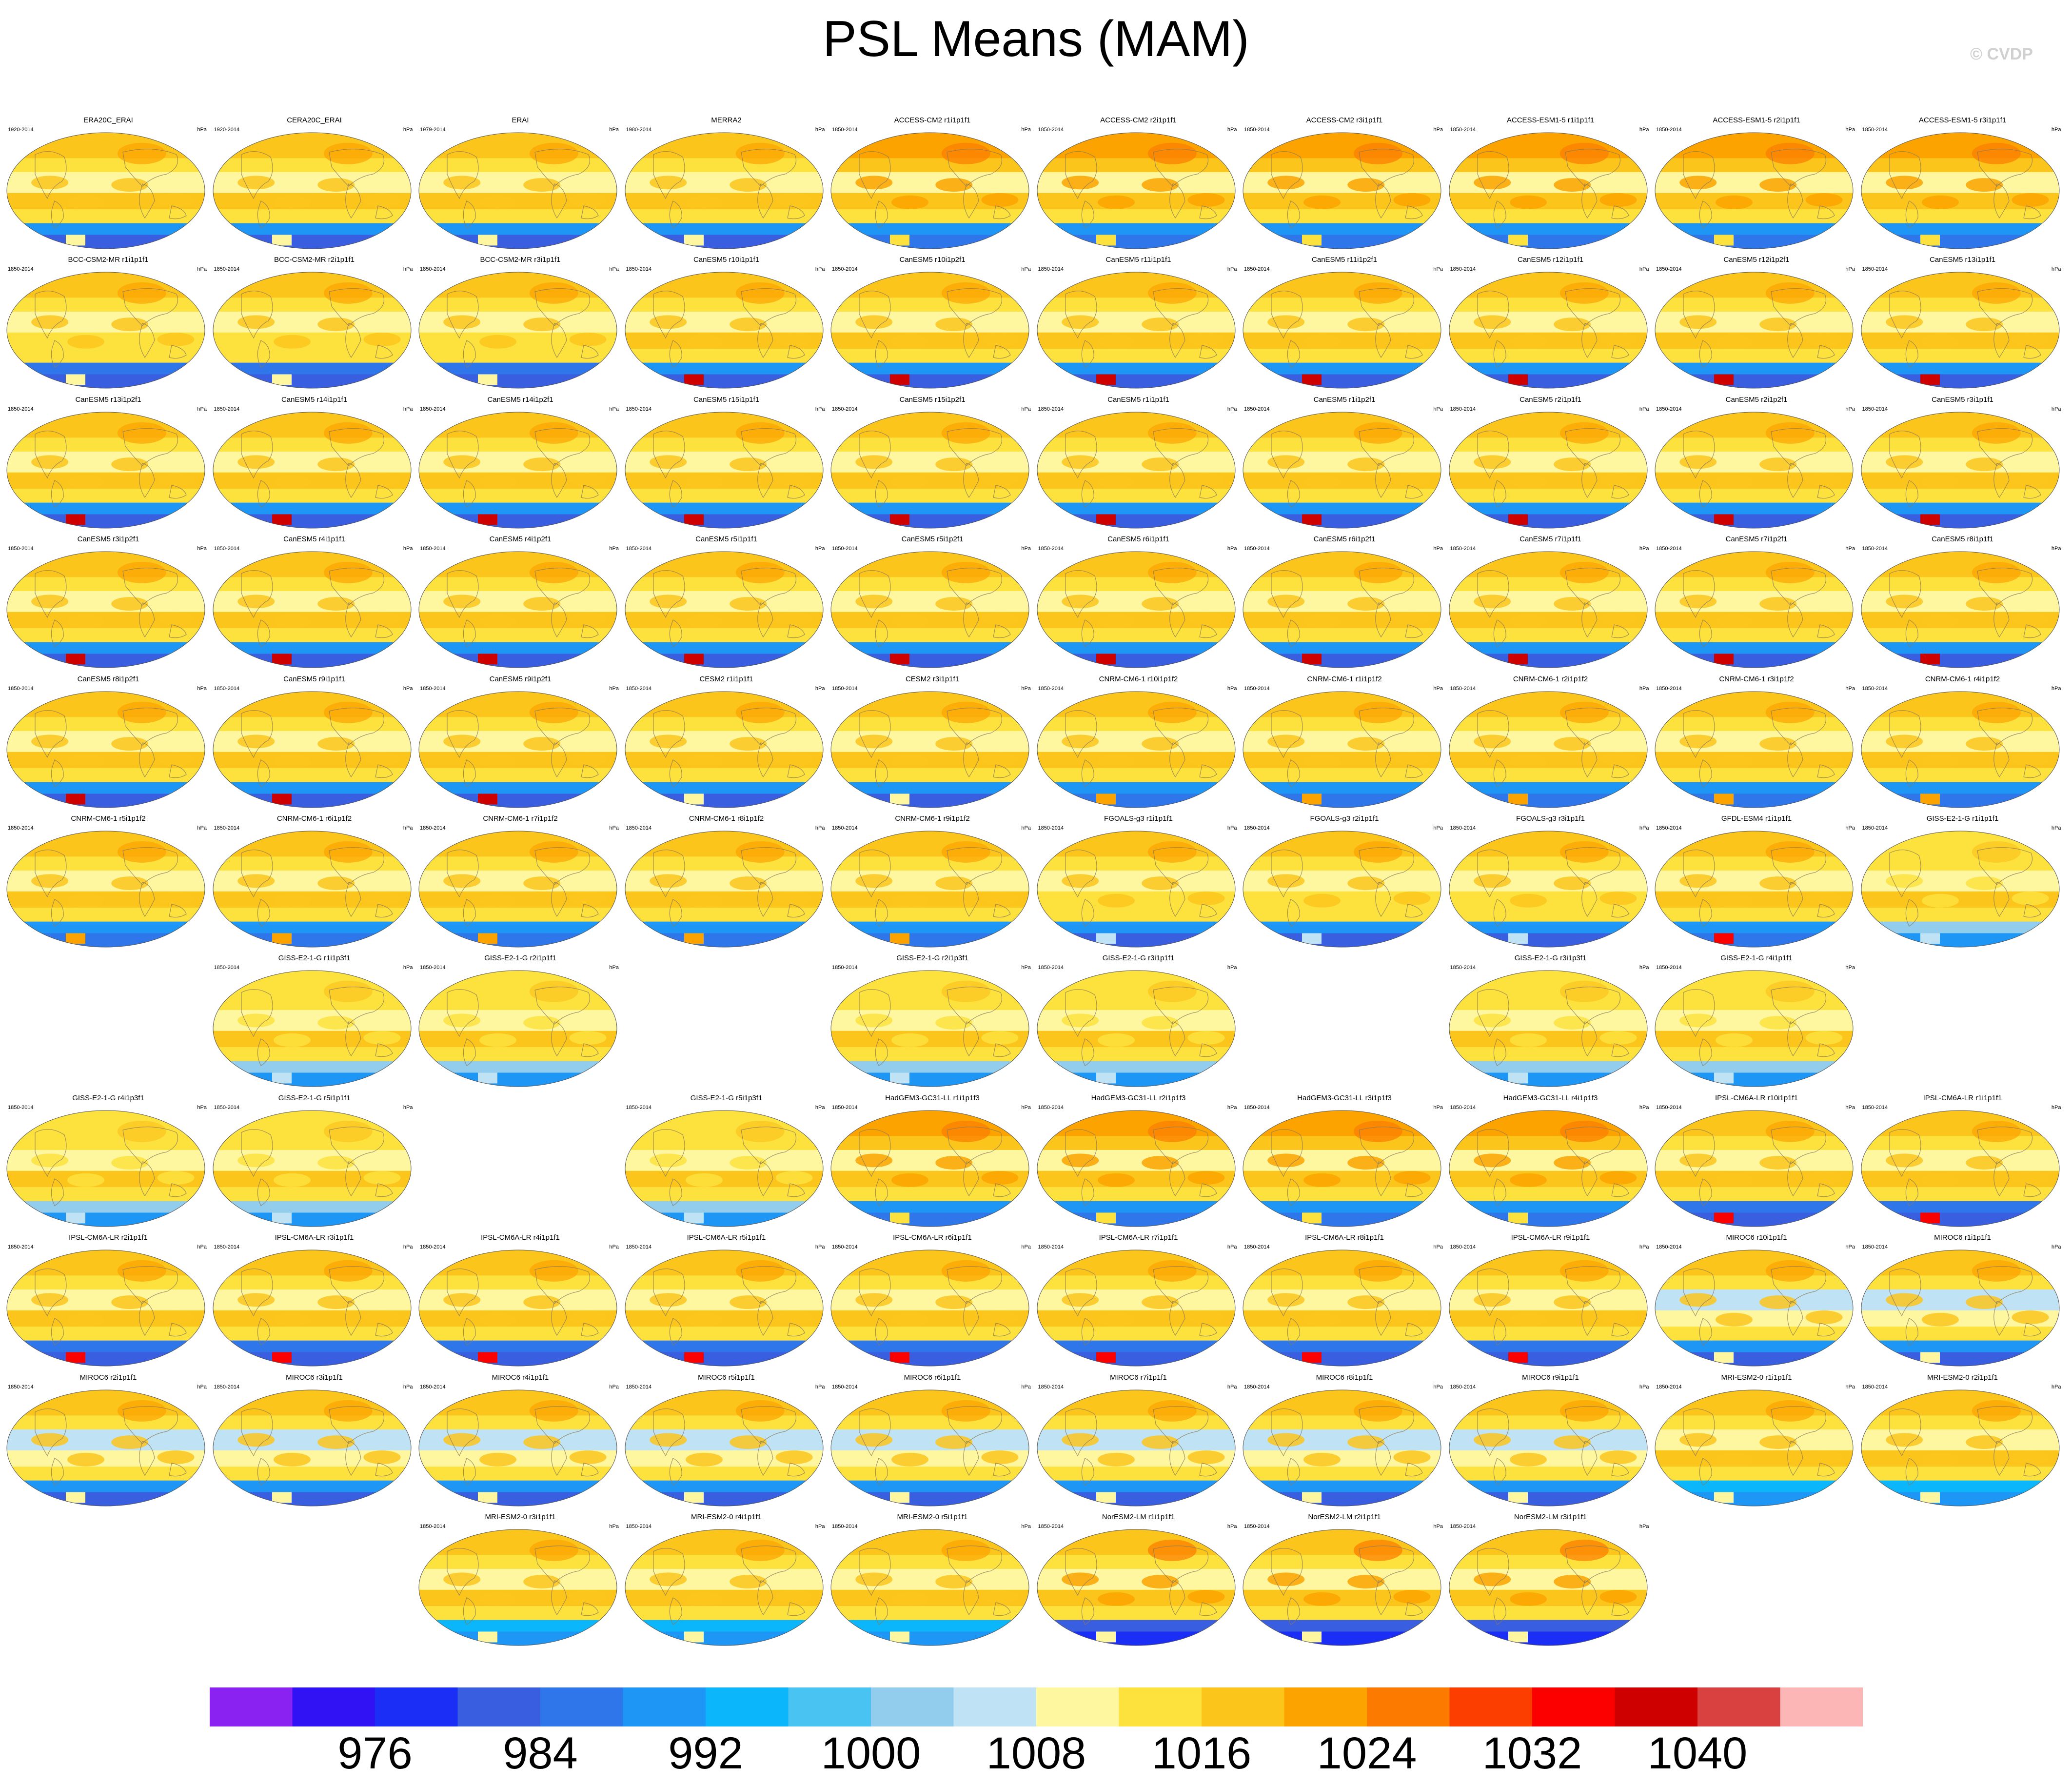 The height and width of the screenshot is (1785, 2072). I want to click on map-panel: CanESM5 r12i1p1f1 1850-2014 hPa, so click(1551, 325).